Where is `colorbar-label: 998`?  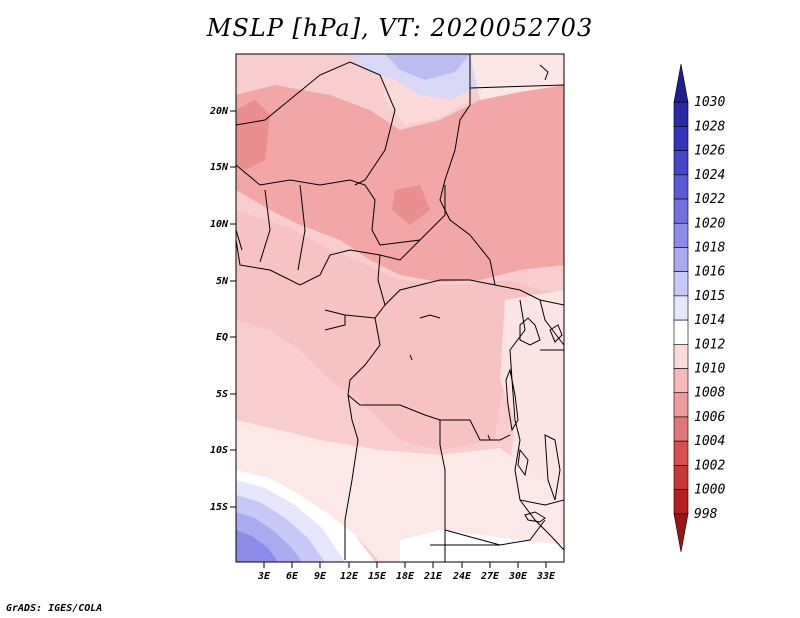
colorbar-label: 998 is located at coordinates (706, 514).